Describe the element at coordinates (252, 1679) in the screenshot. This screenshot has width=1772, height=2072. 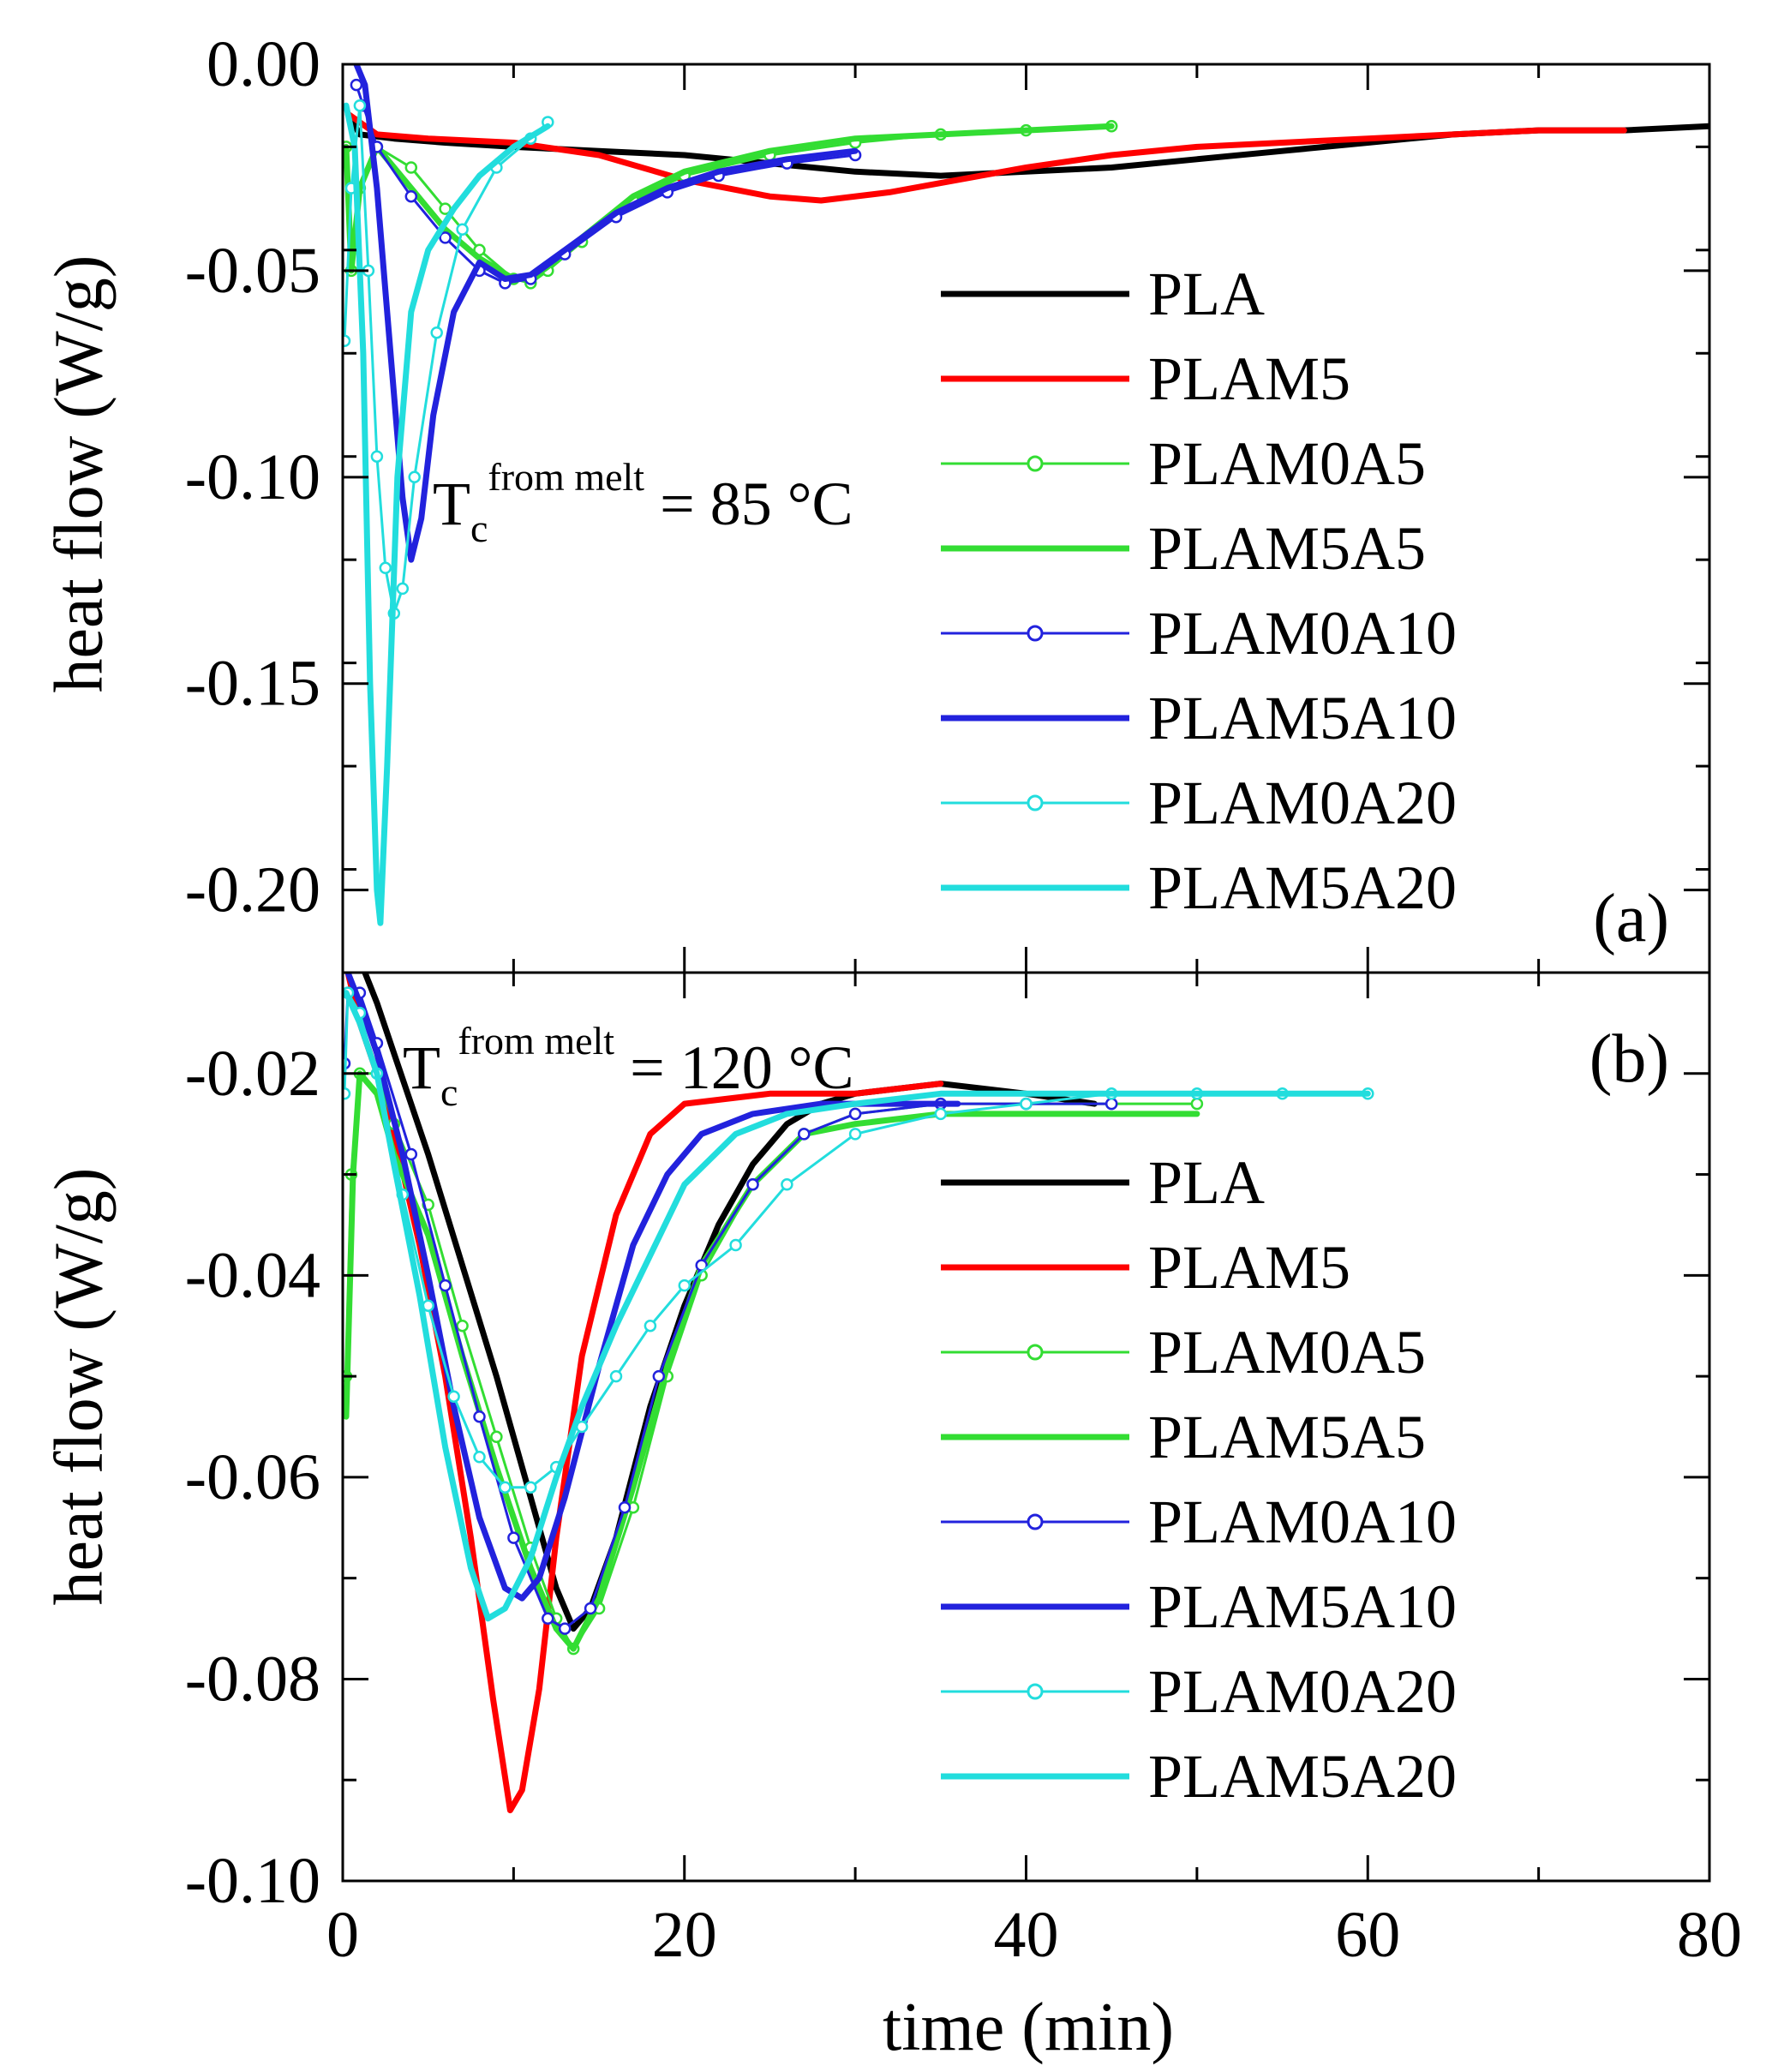
I see `y-tick-label: -0.08` at that location.